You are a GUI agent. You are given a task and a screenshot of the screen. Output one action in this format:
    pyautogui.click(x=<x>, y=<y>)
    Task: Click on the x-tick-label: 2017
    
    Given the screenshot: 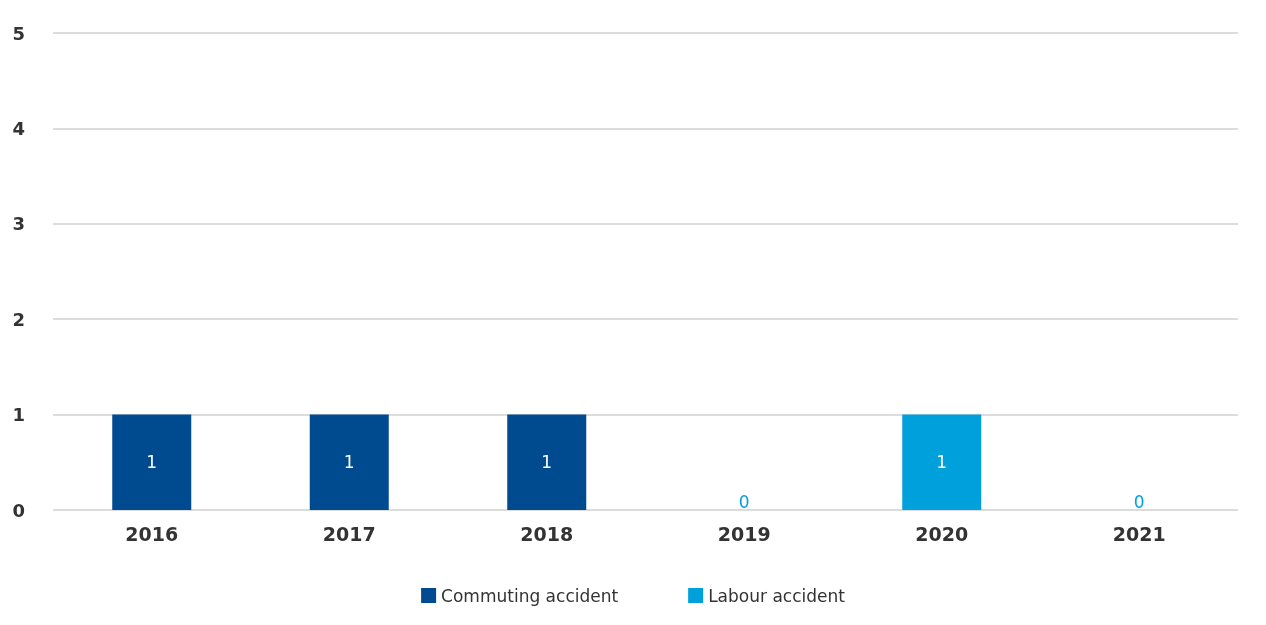 What is the action you would take?
    pyautogui.click(x=349, y=533)
    